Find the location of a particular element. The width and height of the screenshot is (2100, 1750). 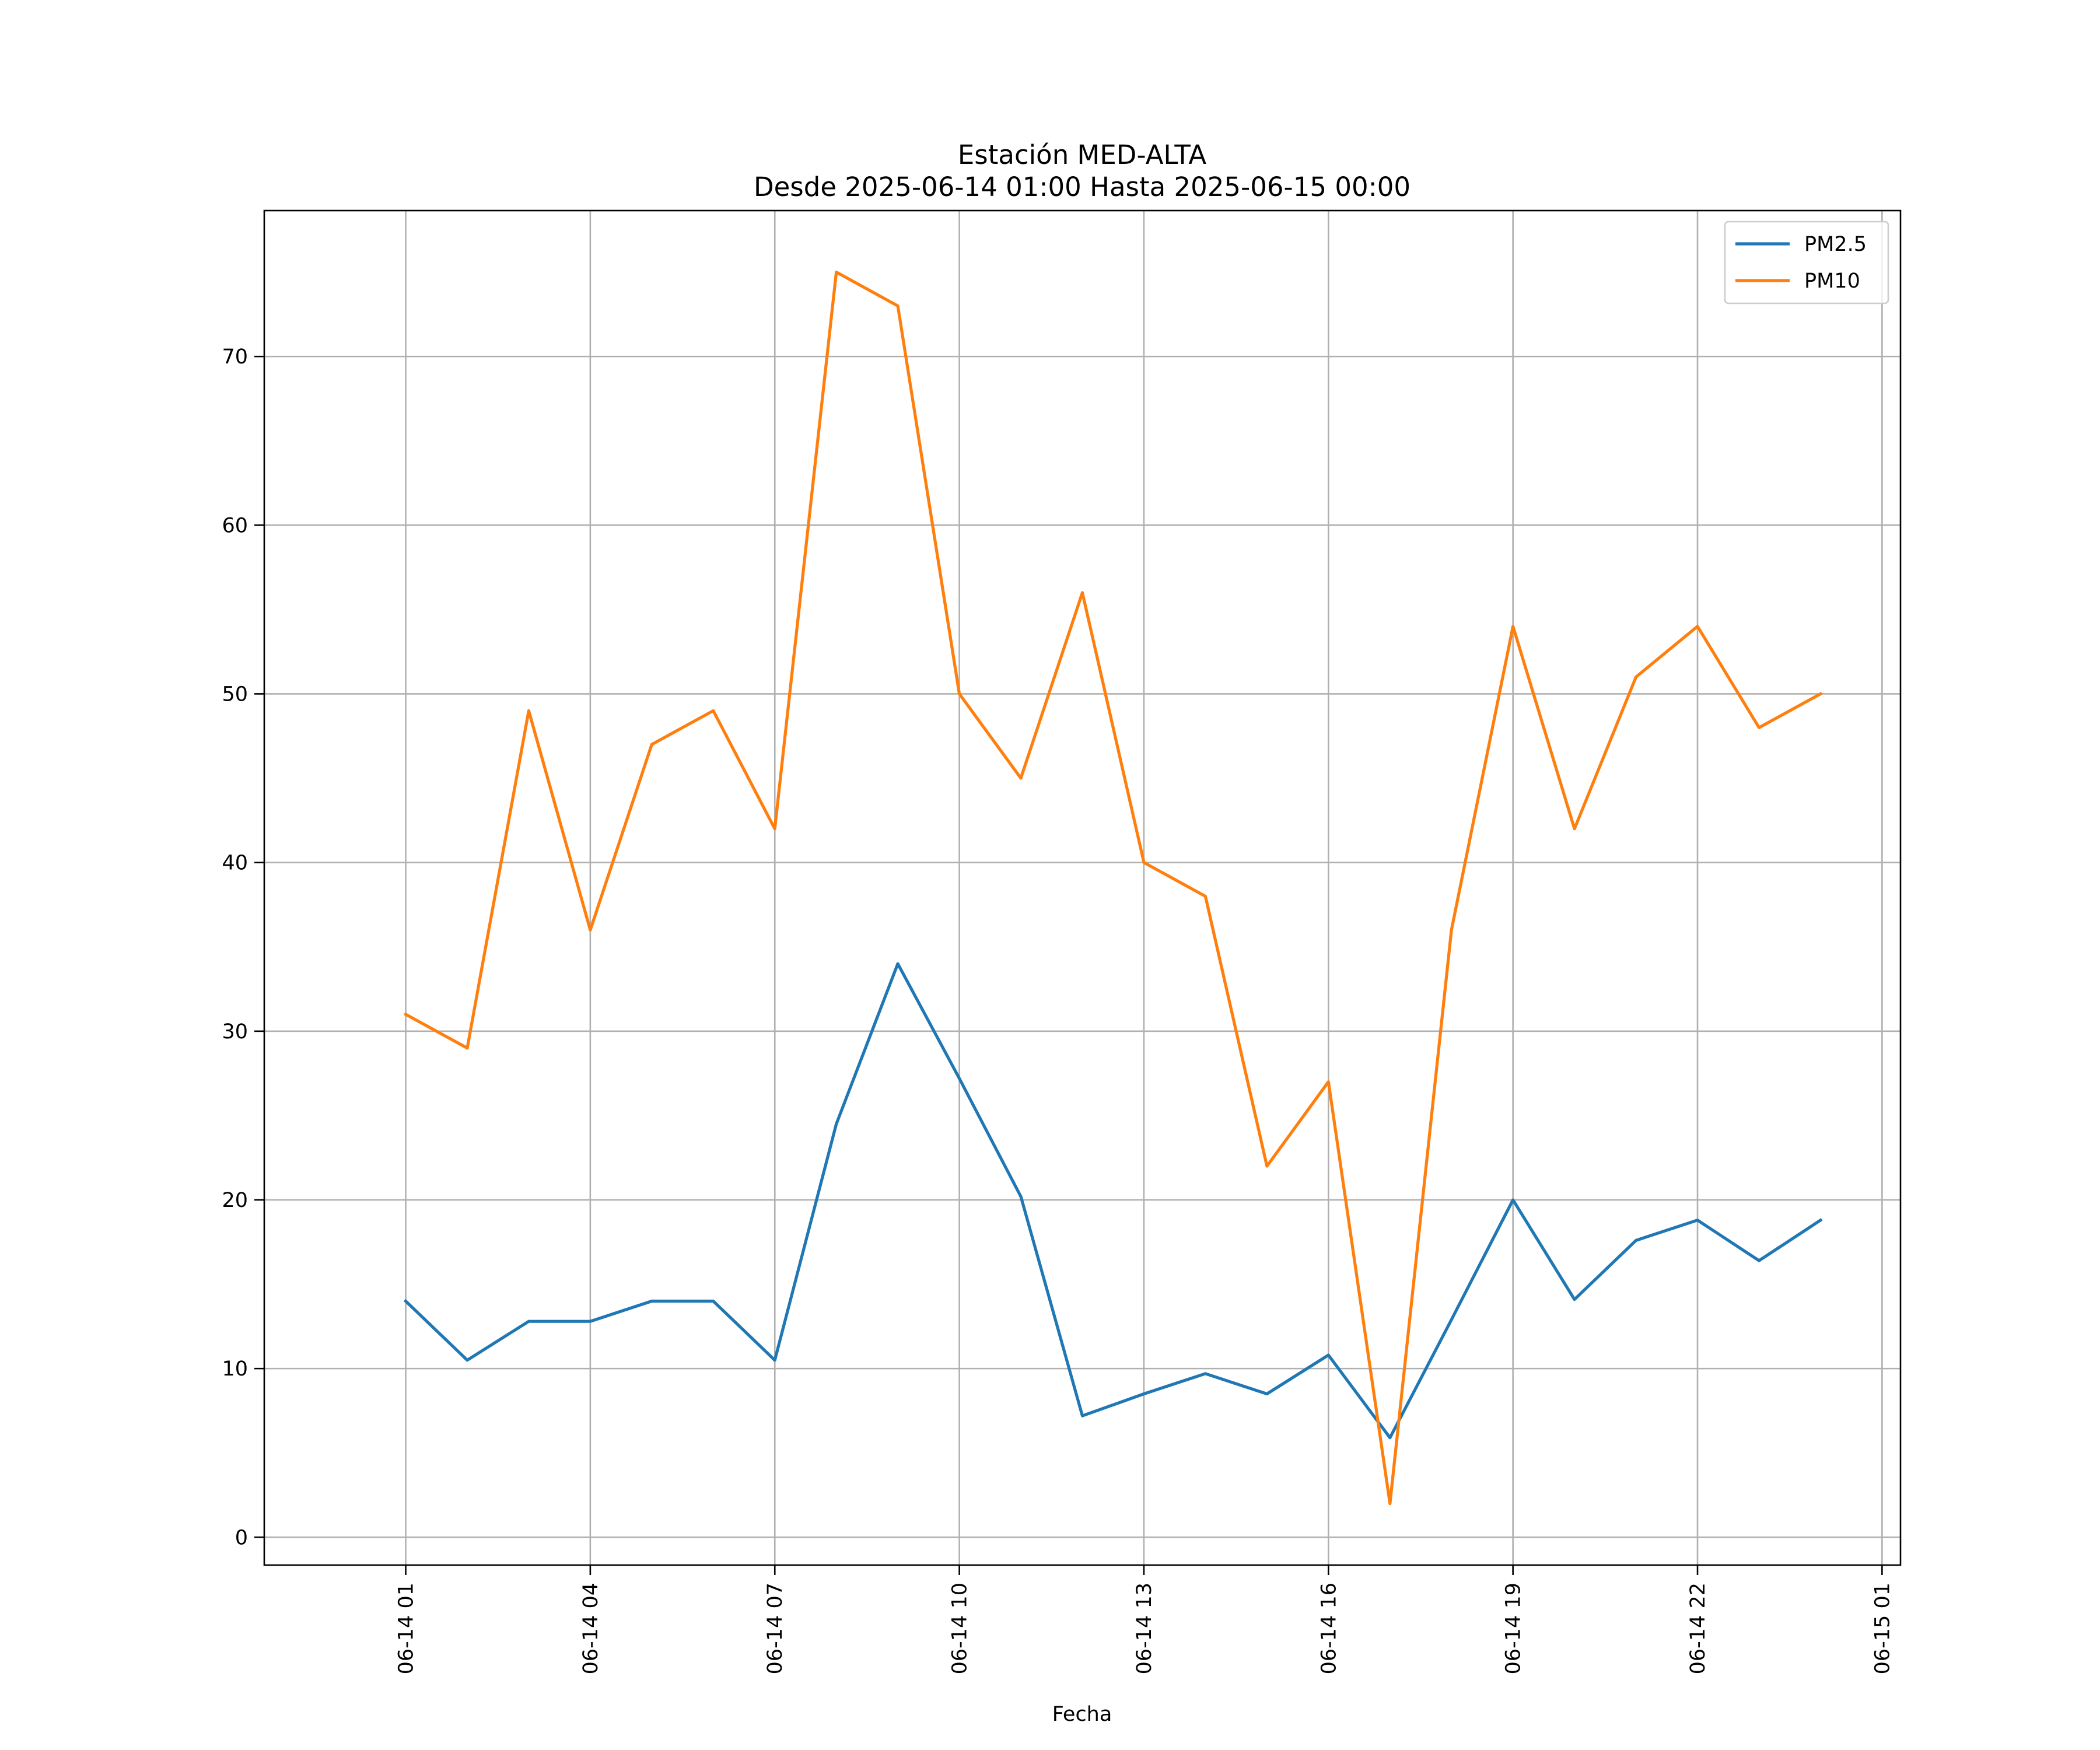

y-tick-label: 50 is located at coordinates (235, 694).